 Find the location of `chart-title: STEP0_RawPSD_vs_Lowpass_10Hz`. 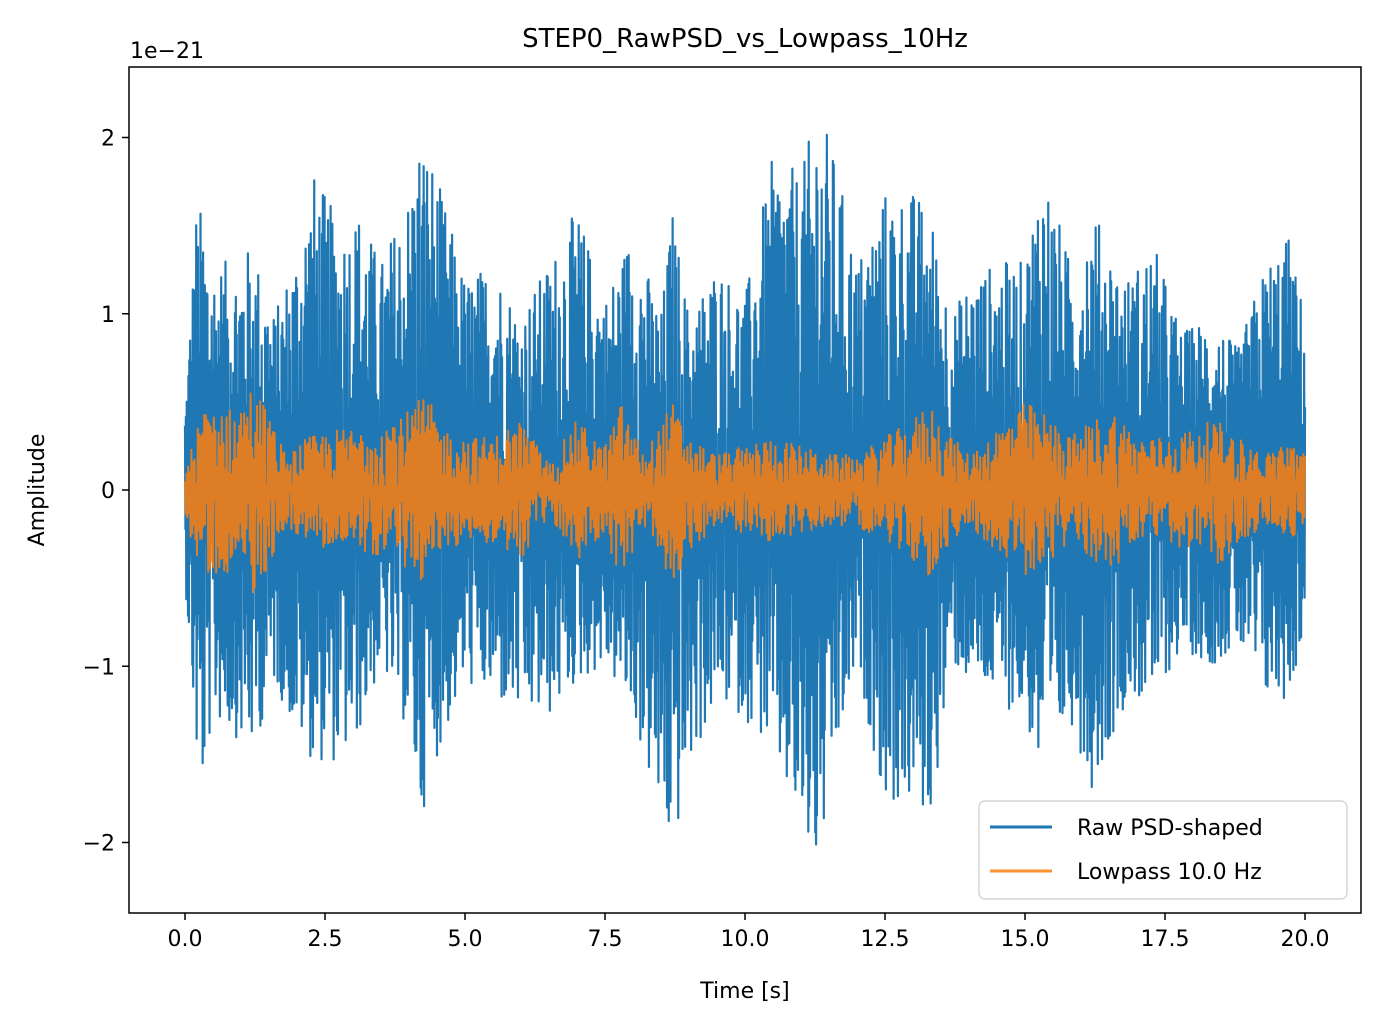

chart-title: STEP0_RawPSD_vs_Lowpass_10Hz is located at coordinates (745, 39).